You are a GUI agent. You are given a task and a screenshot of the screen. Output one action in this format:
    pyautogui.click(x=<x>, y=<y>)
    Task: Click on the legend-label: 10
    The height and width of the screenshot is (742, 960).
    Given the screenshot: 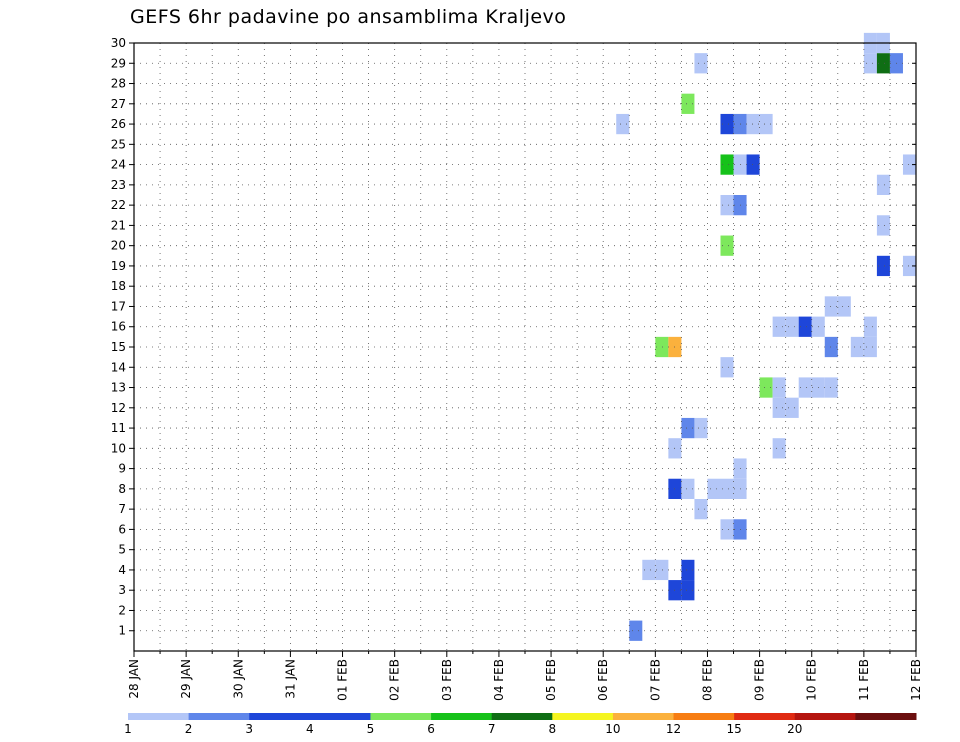 What is the action you would take?
    pyautogui.click(x=612, y=729)
    